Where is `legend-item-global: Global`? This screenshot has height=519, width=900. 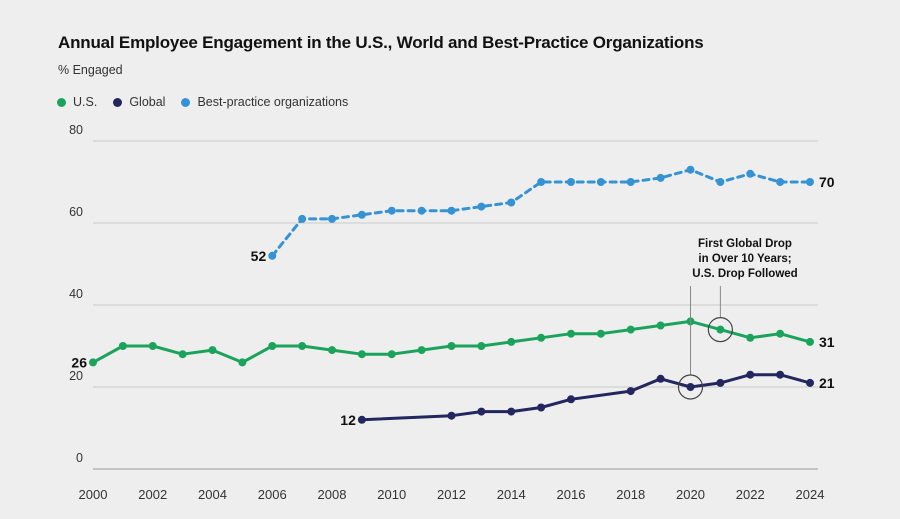
legend-item-global: Global is located at coordinates (139, 102).